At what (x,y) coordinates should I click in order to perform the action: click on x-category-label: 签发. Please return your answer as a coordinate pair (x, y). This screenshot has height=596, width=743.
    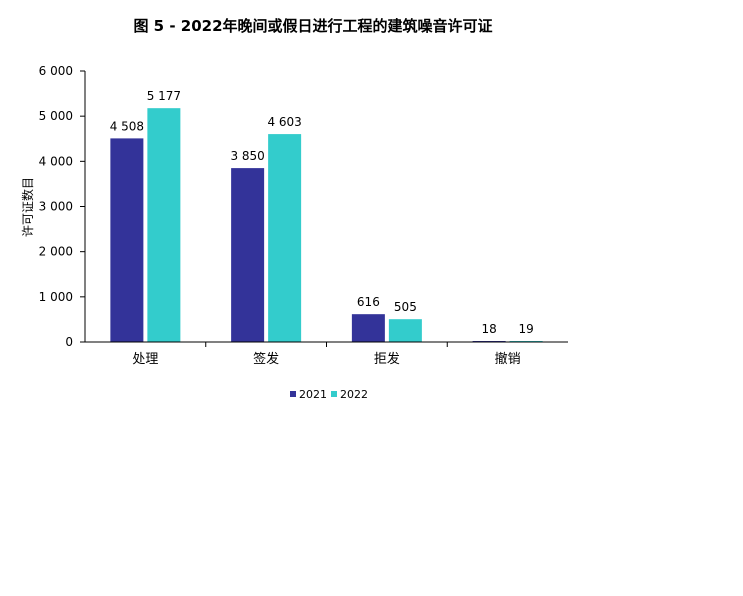
    Looking at the image, I should click on (266, 359).